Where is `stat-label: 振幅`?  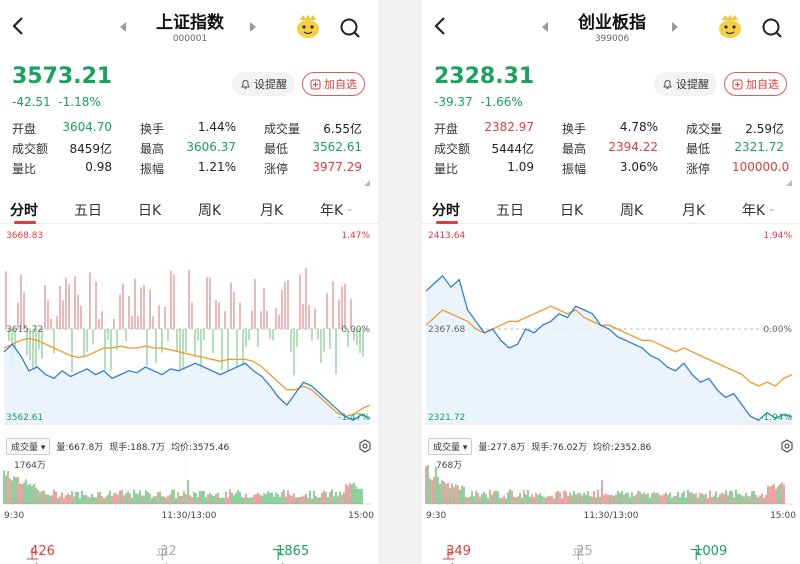 stat-label: 振幅 is located at coordinates (152, 168).